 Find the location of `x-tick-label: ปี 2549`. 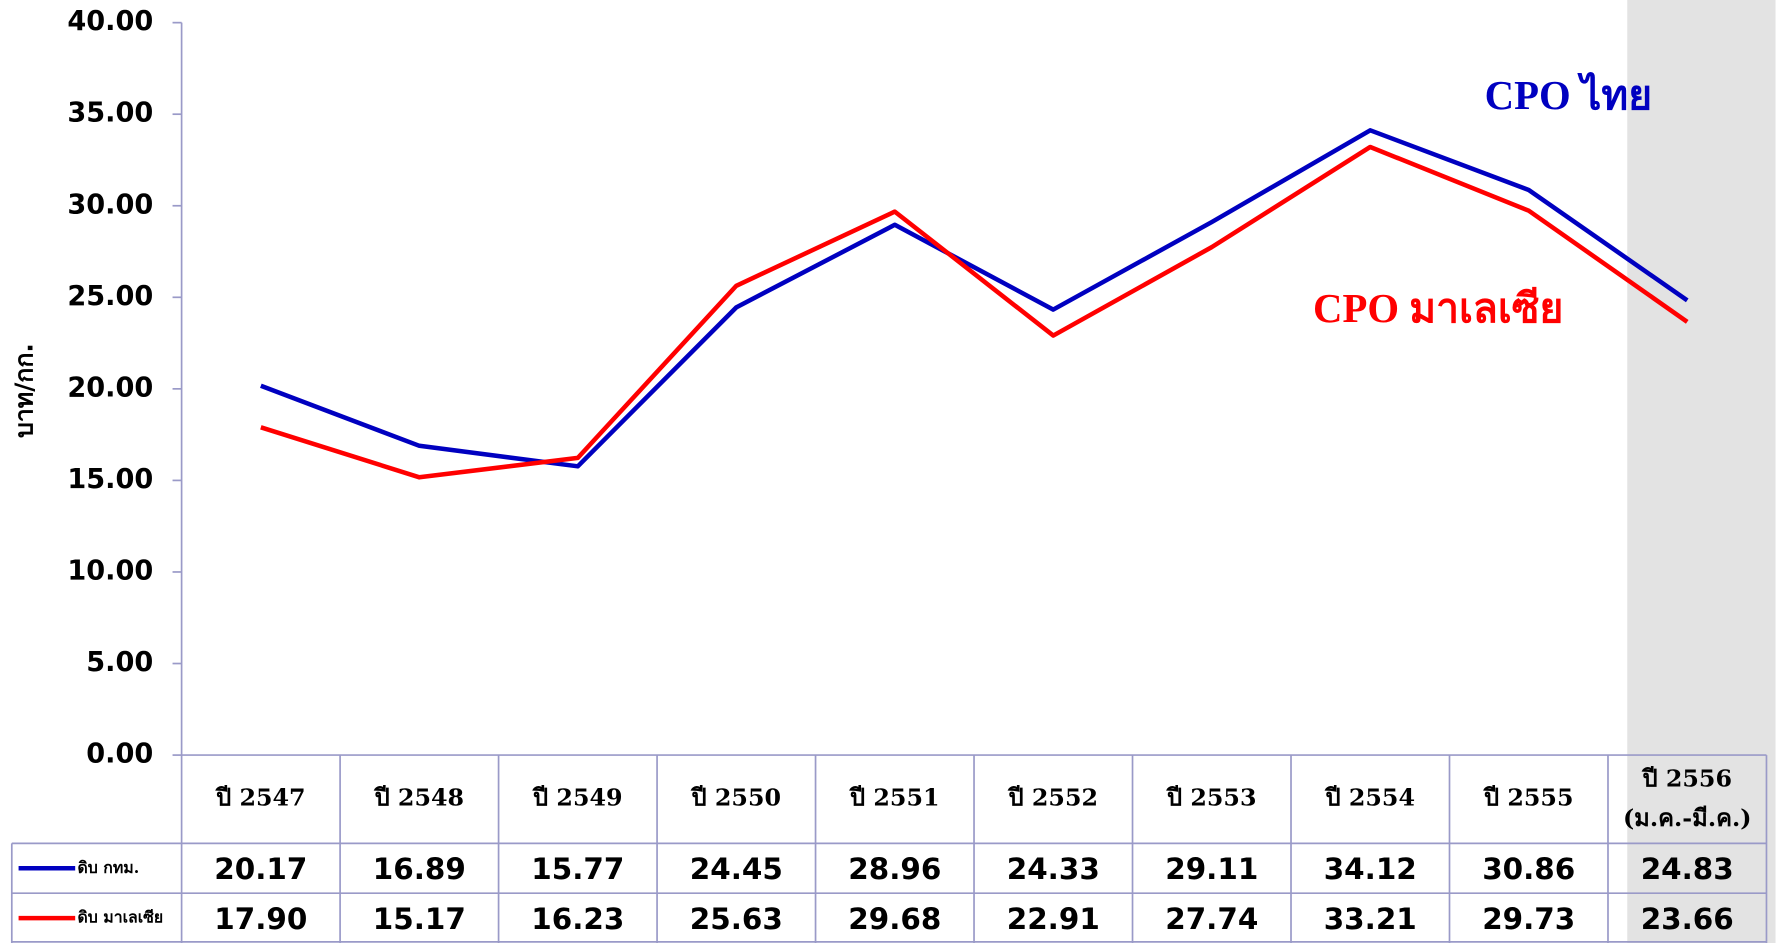

x-tick-label: ปี 2549 is located at coordinates (577, 798).